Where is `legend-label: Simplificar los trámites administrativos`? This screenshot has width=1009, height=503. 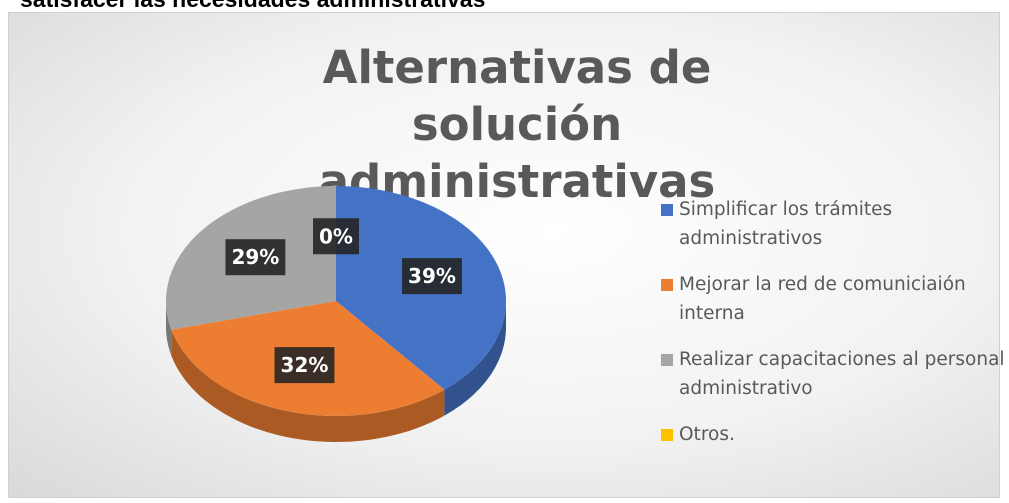
legend-label: Simplificar los trámites administrativos is located at coordinates (786, 224).